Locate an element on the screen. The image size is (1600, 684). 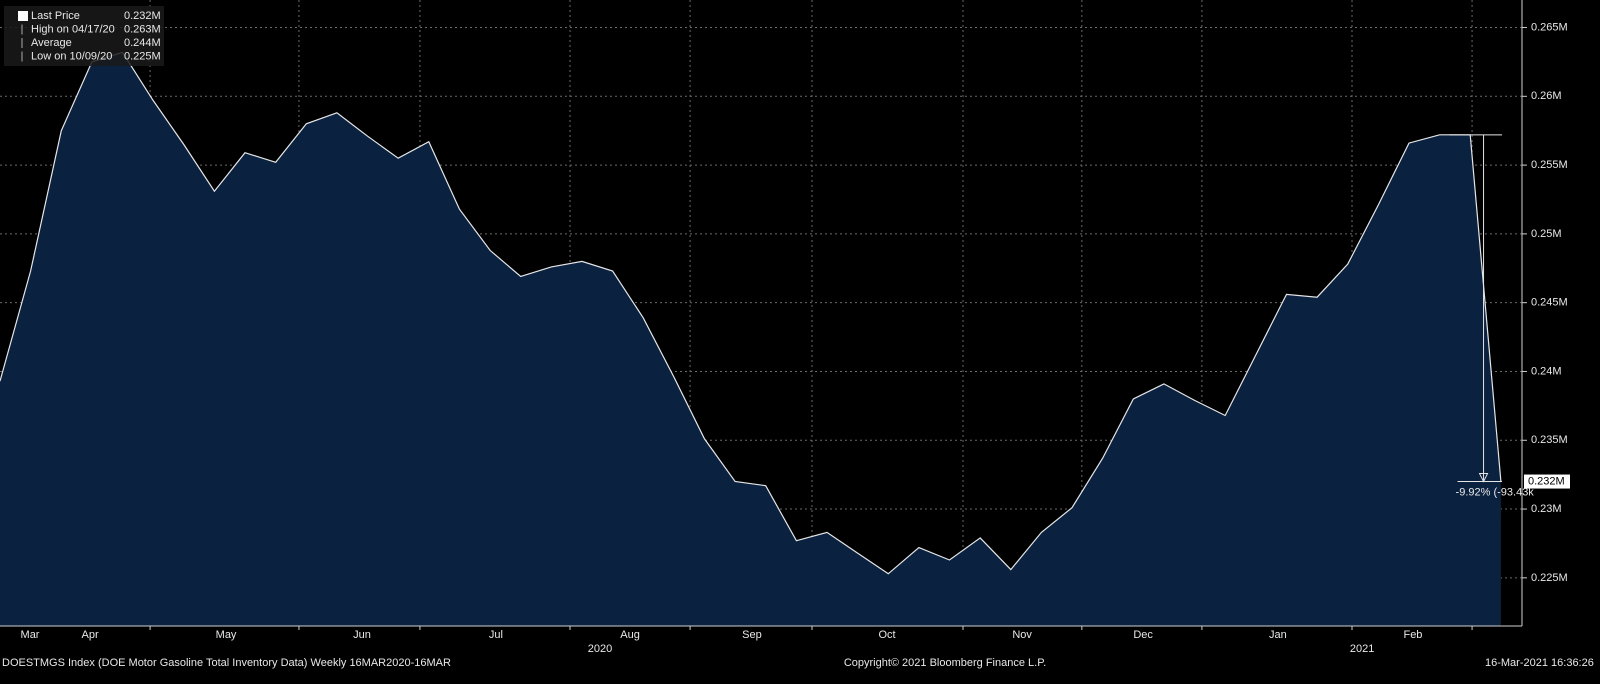
x-tick-label: Jul is located at coordinates (496, 635).